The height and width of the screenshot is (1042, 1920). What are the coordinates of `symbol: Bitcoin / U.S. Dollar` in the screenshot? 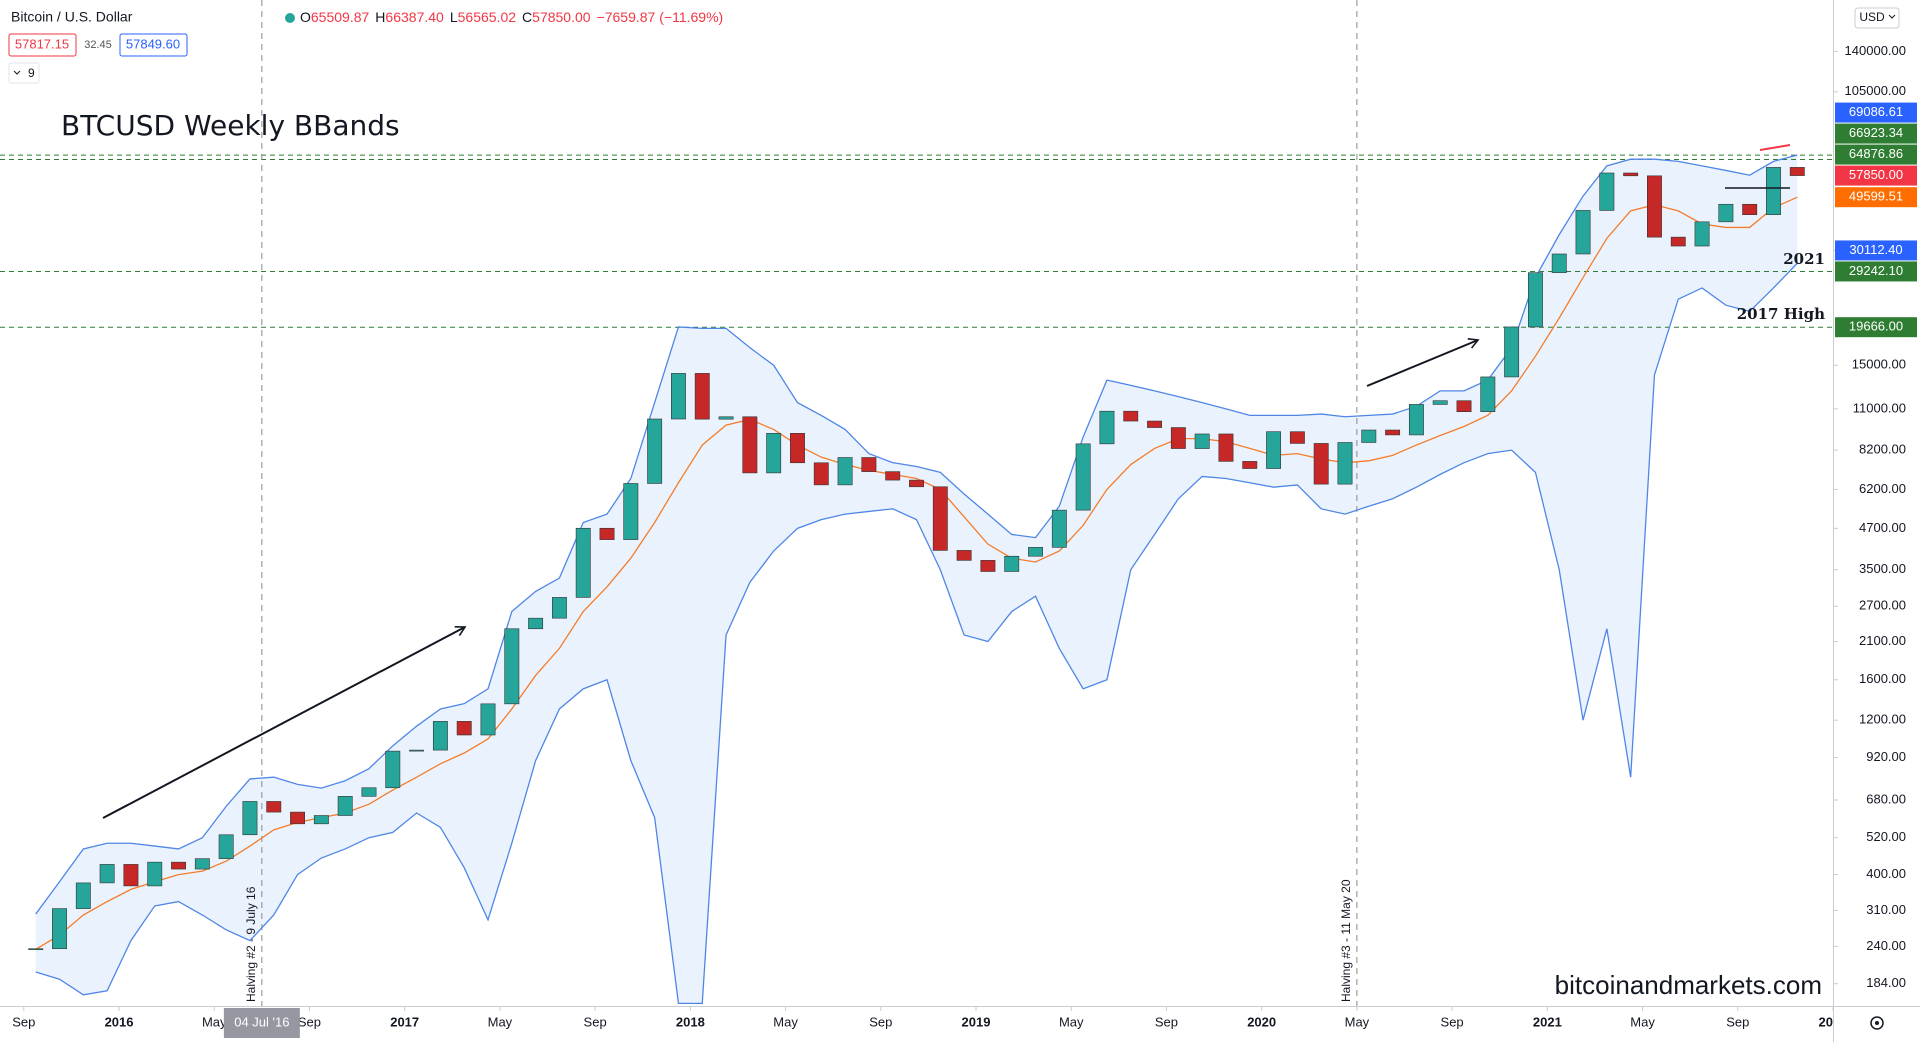 It's located at (72, 17).